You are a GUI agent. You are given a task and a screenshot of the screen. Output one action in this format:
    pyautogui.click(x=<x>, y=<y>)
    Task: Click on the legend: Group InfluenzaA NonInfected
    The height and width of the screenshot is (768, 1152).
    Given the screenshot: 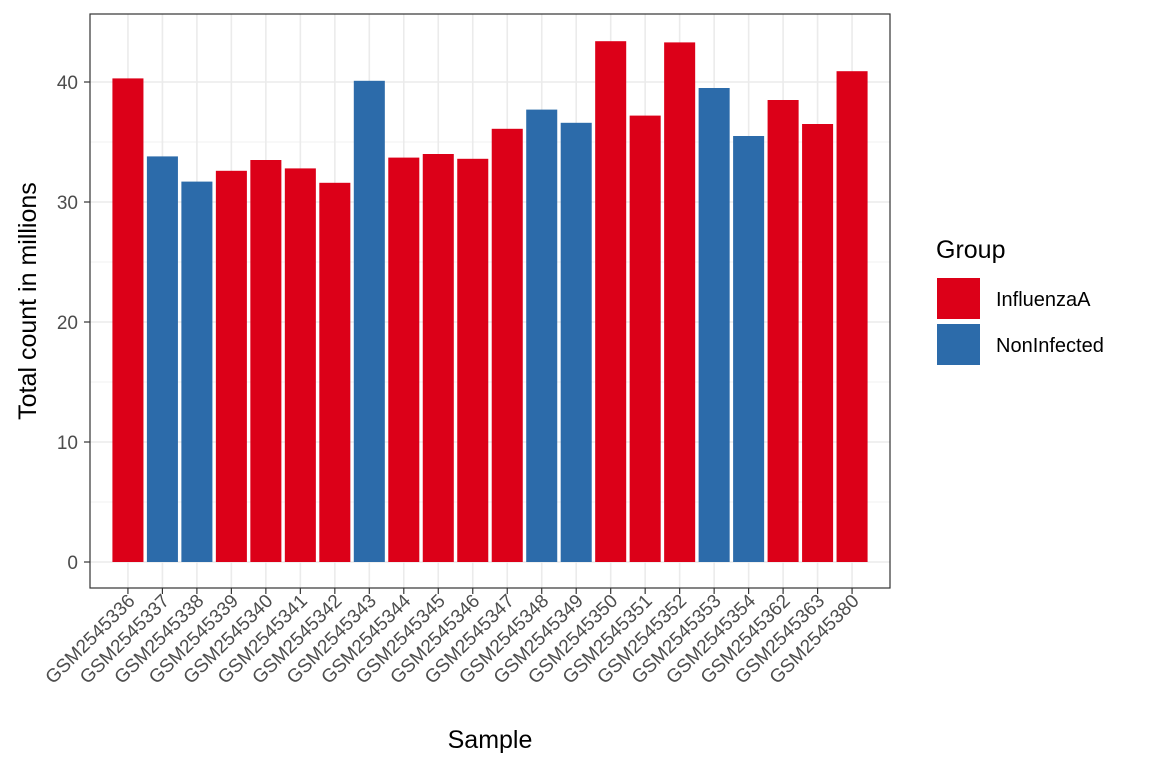 What is the action you would take?
    pyautogui.click(x=1020, y=300)
    